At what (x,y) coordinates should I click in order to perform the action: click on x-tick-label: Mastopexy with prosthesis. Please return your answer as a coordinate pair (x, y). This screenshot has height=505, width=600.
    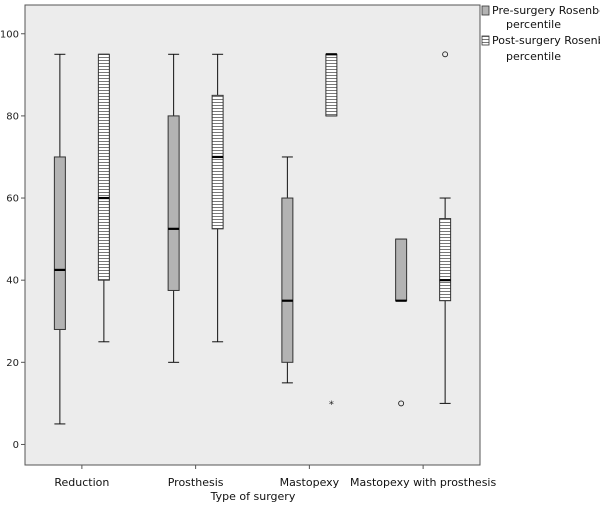
    Looking at the image, I should click on (423, 482).